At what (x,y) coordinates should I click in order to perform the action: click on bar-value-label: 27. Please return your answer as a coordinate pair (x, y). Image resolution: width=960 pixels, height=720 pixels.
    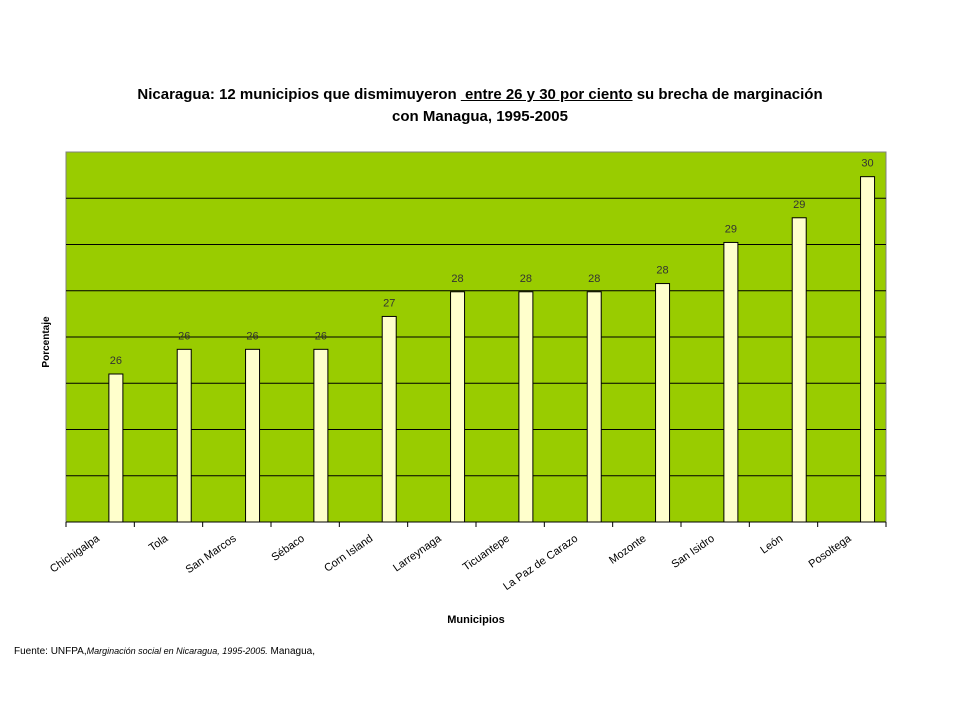
    Looking at the image, I should click on (389, 303).